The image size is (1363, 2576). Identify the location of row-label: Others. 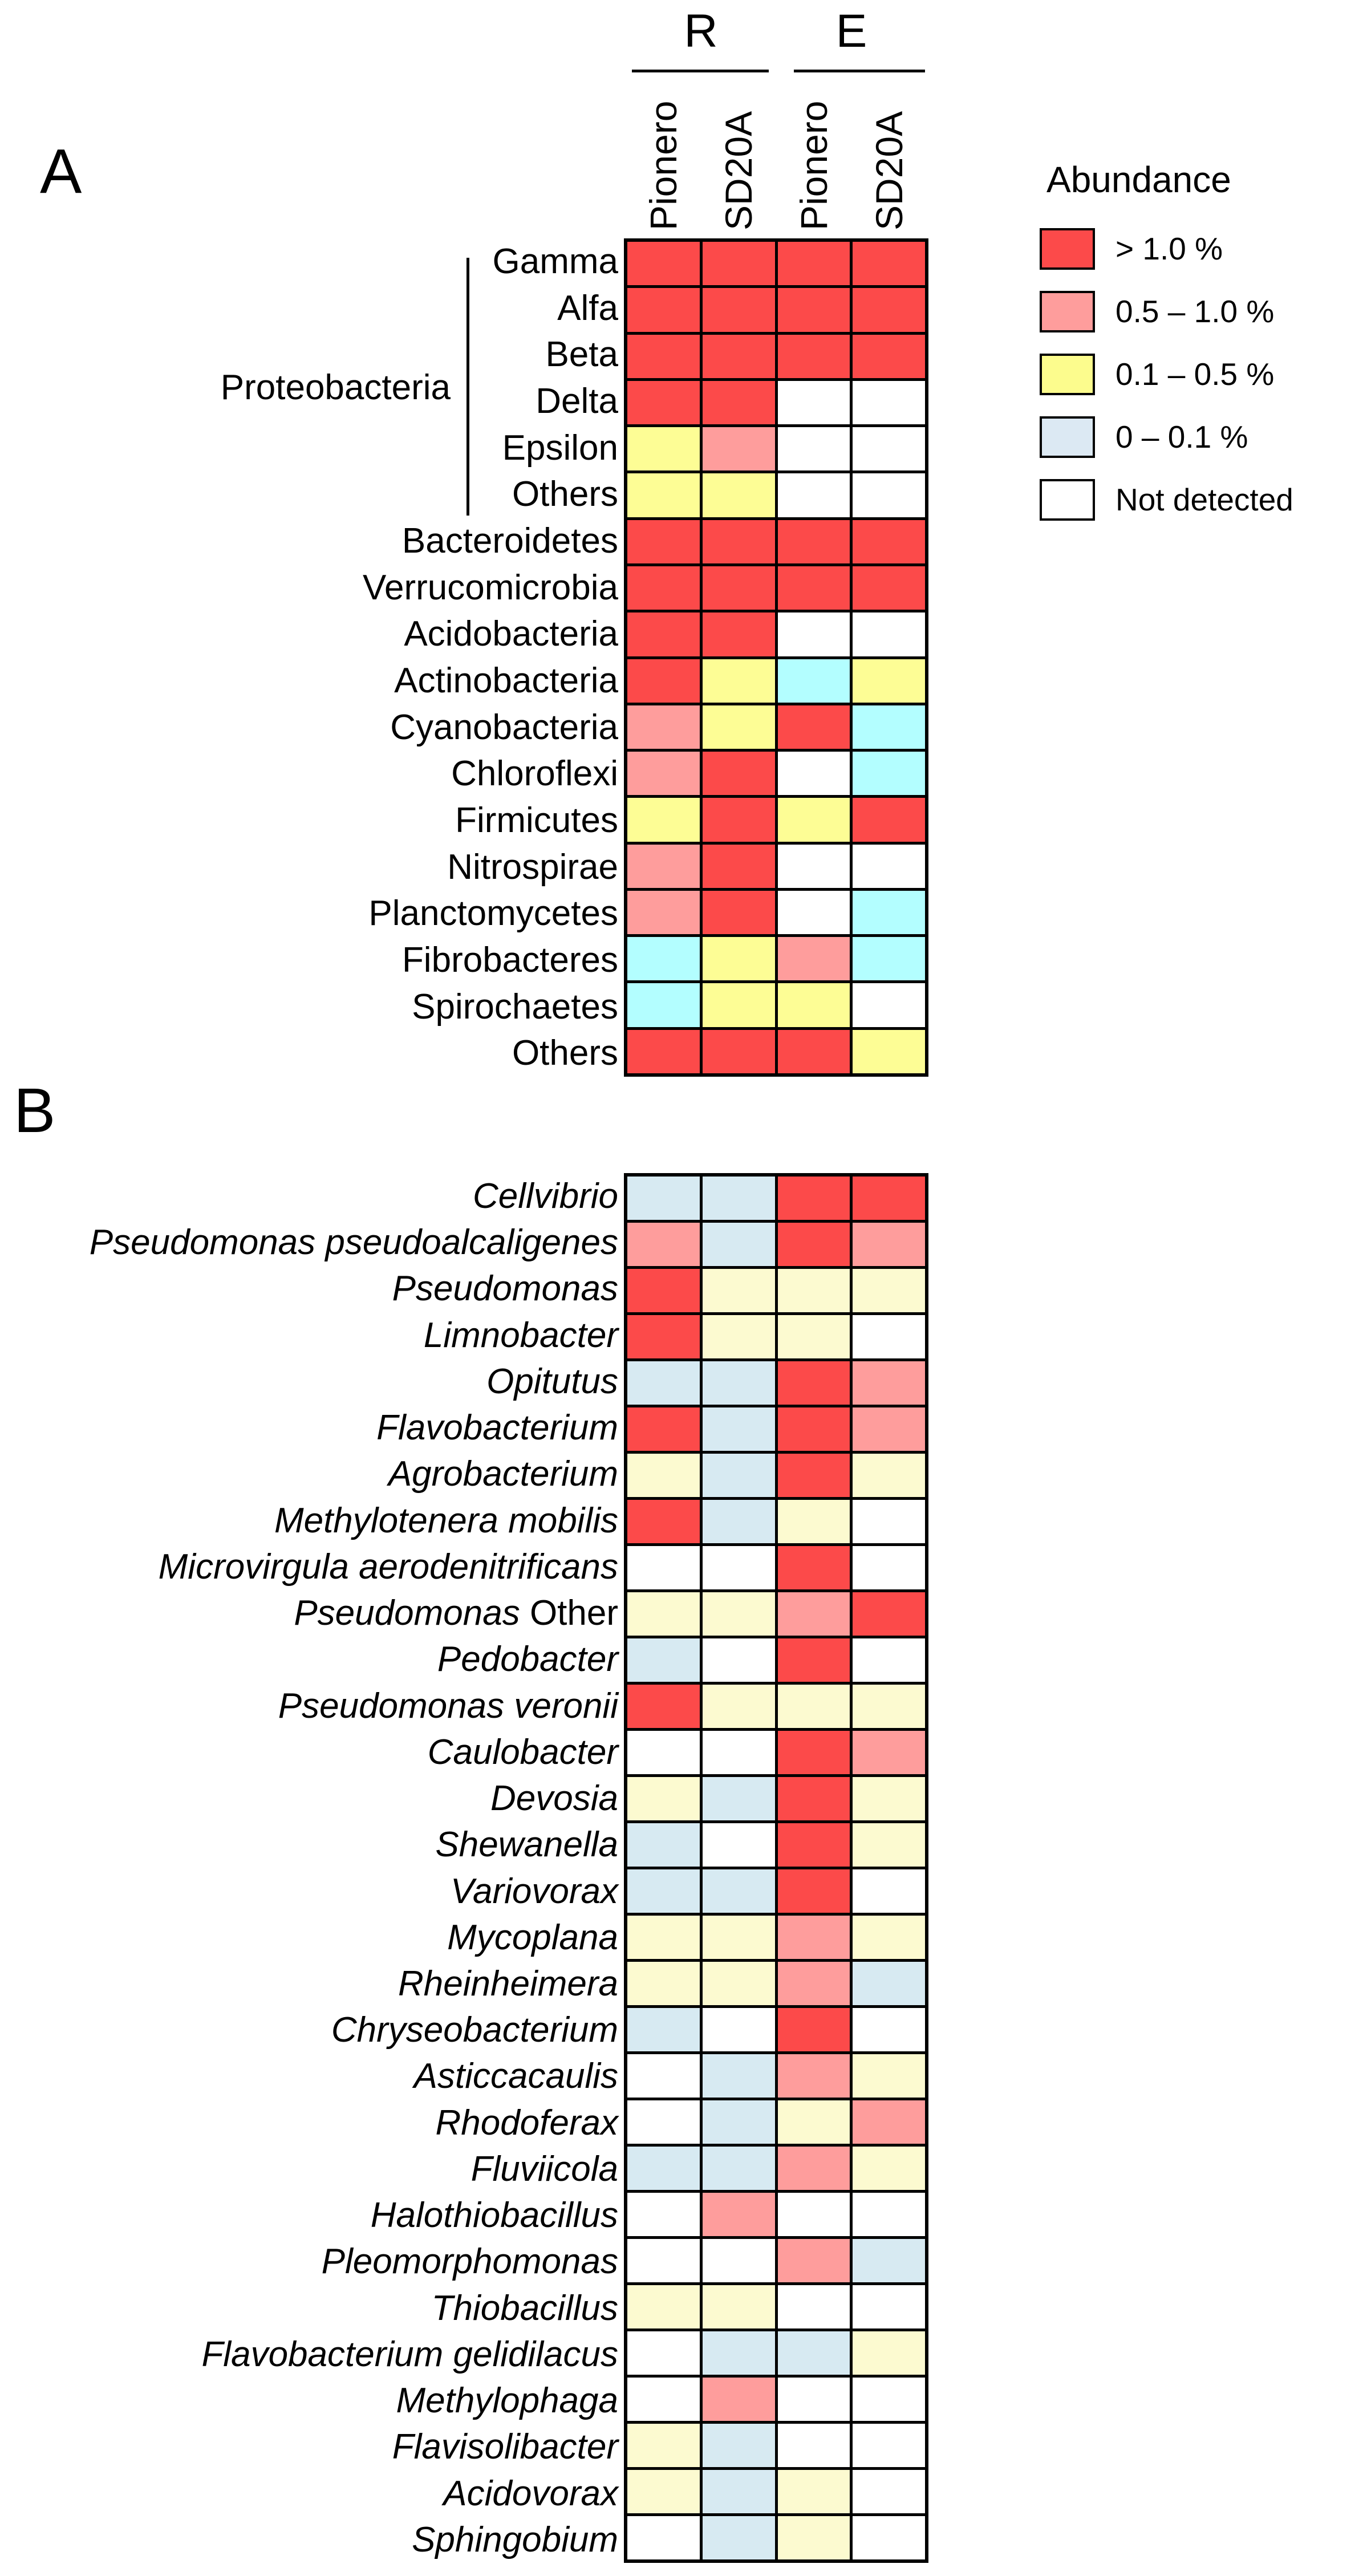
(565, 494).